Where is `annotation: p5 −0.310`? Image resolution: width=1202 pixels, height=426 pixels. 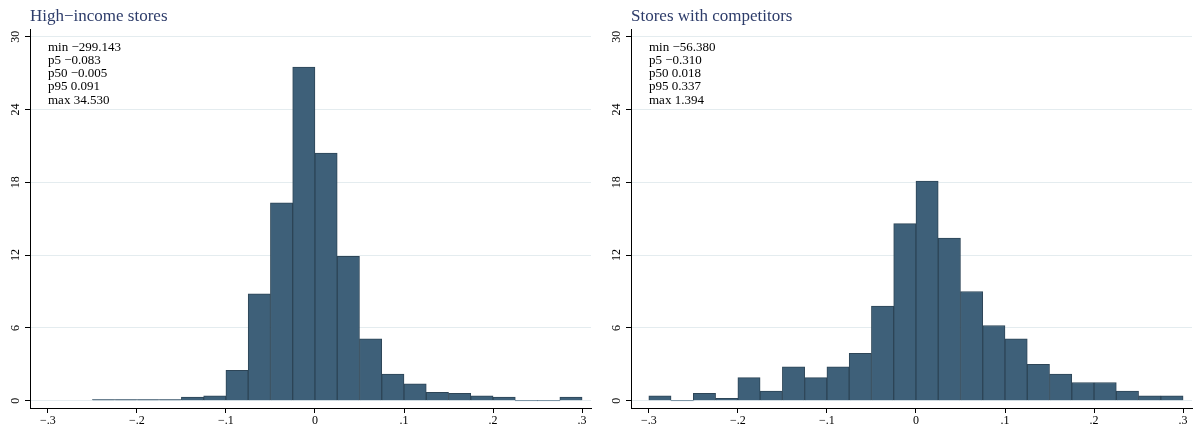 annotation: p5 −0.310 is located at coordinates (675, 60).